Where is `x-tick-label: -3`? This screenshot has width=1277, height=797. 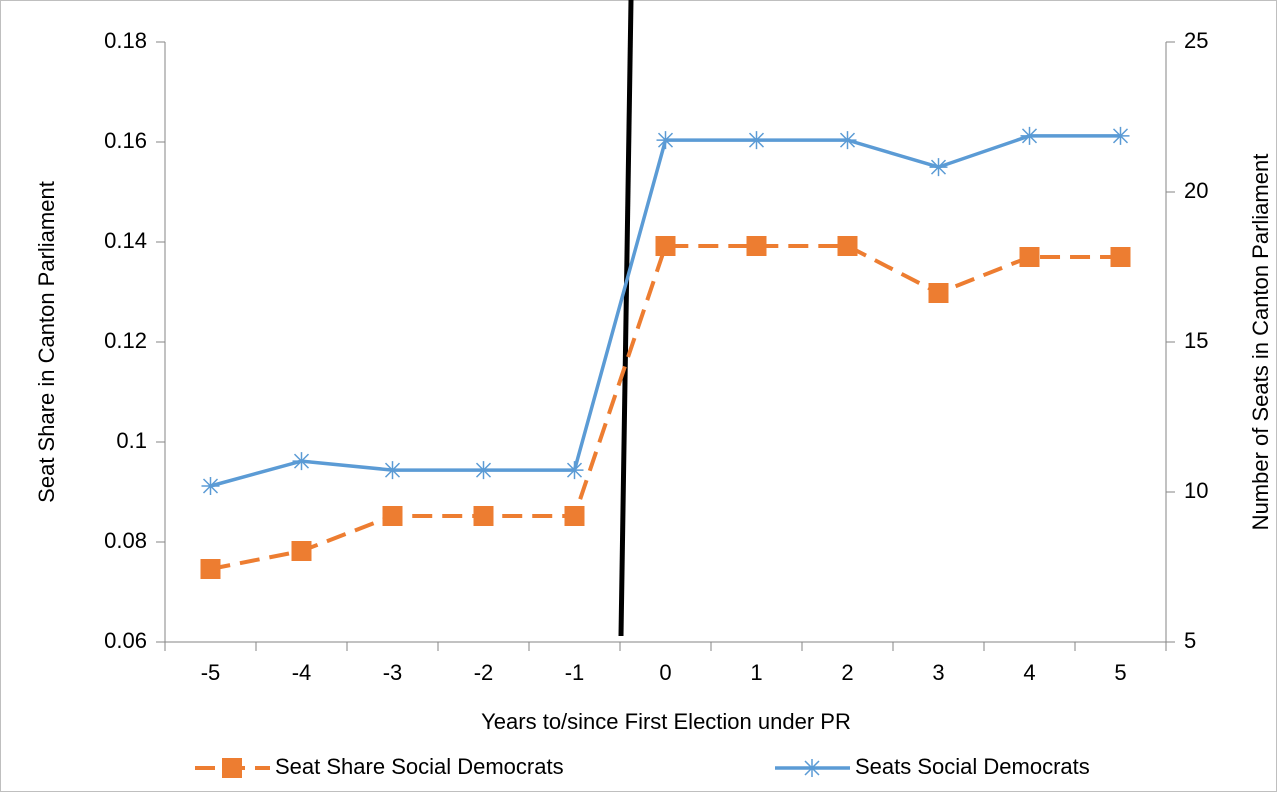
x-tick-label: -3 is located at coordinates (393, 672).